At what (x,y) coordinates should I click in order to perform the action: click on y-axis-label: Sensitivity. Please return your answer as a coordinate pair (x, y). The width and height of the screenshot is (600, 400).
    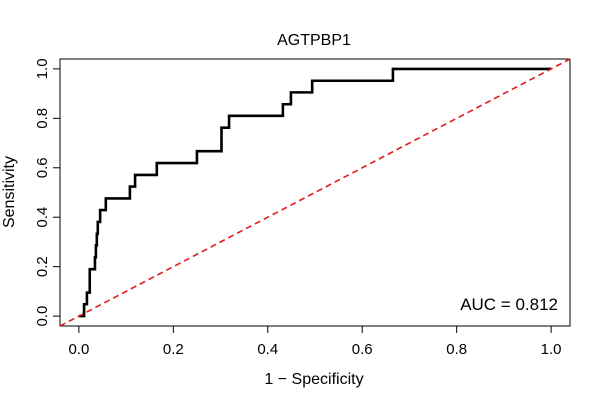
    Looking at the image, I should click on (9, 192).